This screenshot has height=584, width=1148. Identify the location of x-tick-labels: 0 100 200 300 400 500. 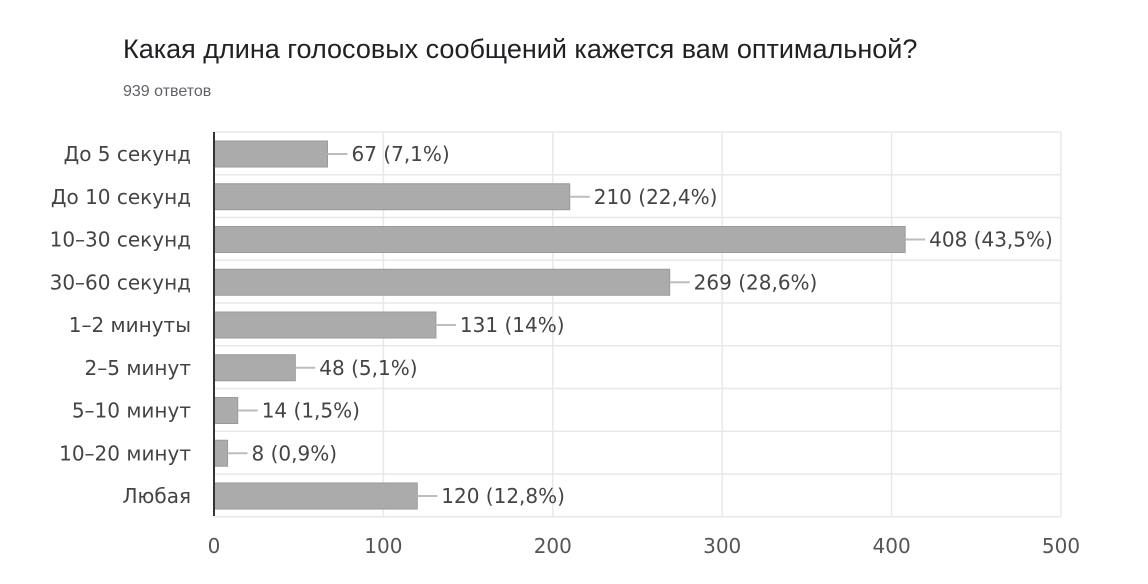
(644, 546).